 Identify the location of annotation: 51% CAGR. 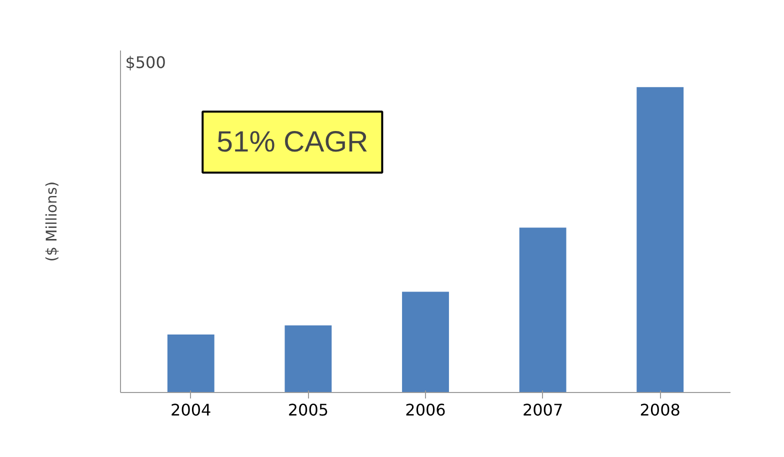
(292, 142).